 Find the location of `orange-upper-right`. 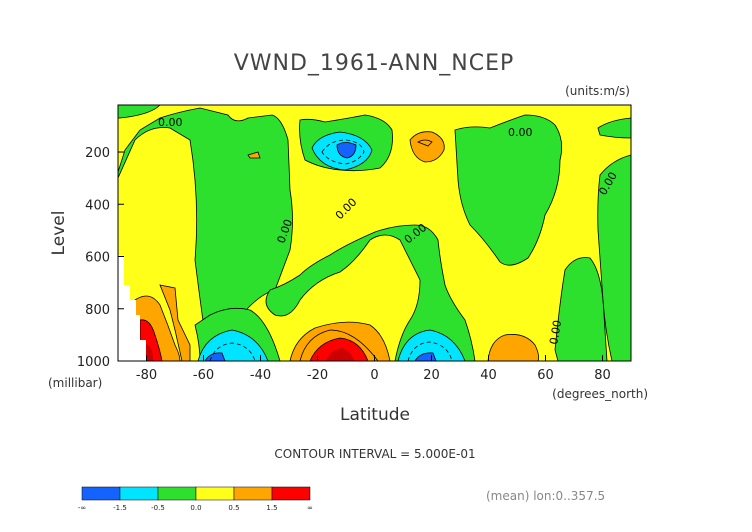

orange-upper-right is located at coordinates (427, 147).